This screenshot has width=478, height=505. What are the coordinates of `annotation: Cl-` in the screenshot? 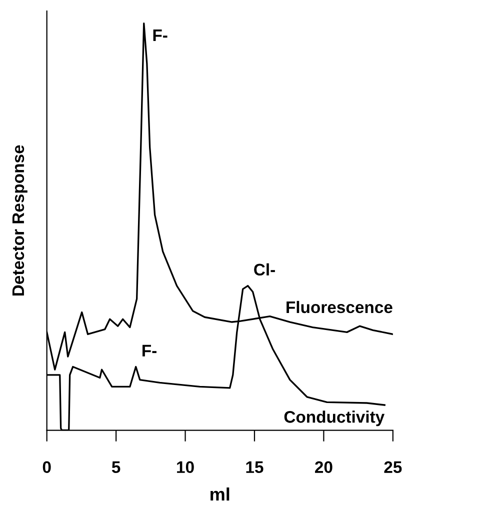 It's located at (264, 269).